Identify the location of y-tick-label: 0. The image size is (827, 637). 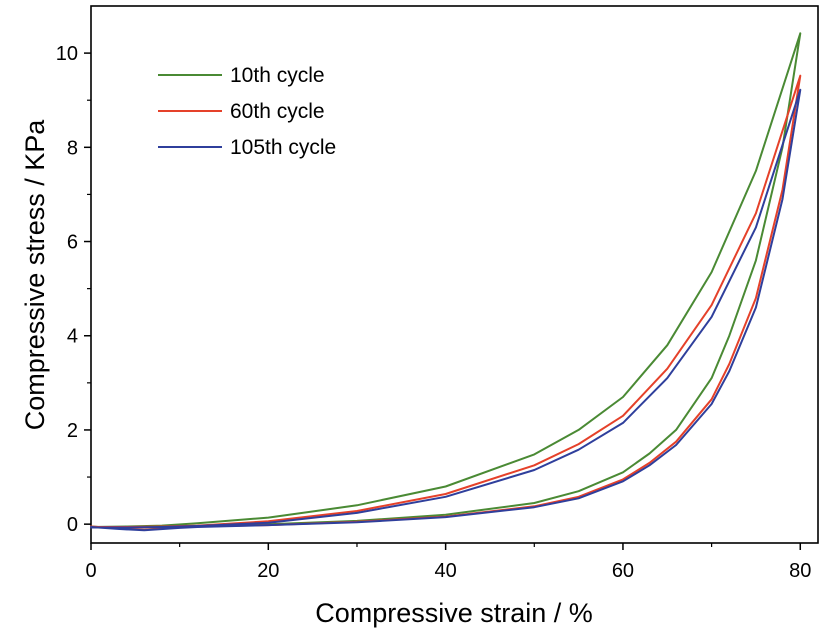
(72, 525).